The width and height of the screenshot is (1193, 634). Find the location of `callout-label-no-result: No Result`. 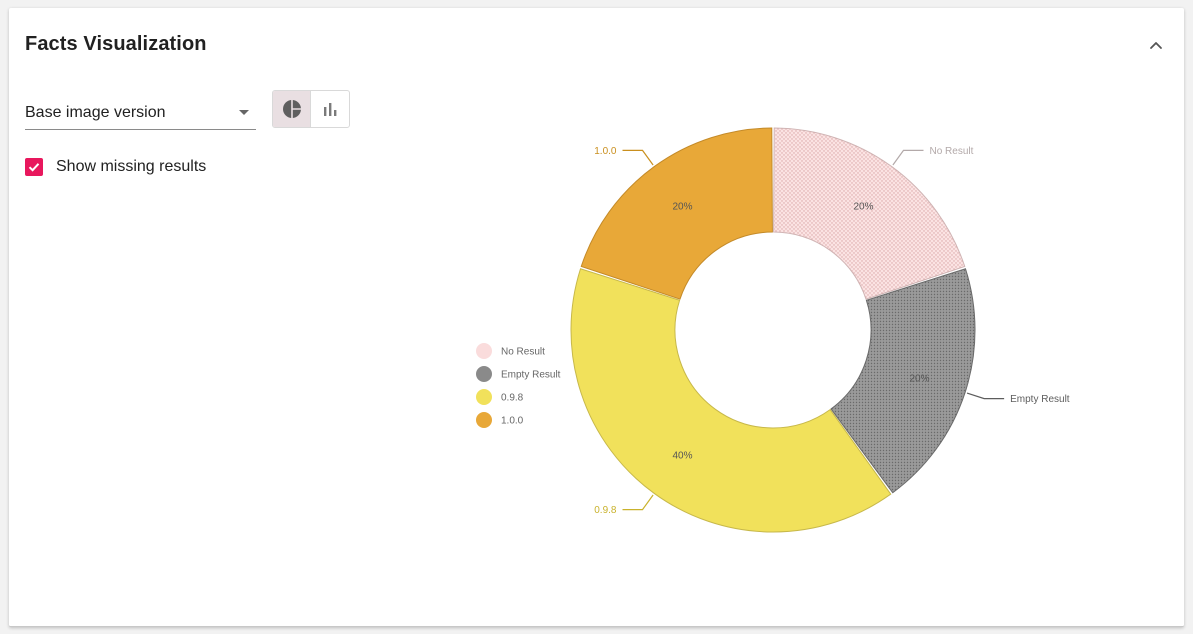

callout-label-no-result: No Result is located at coordinates (951, 151).